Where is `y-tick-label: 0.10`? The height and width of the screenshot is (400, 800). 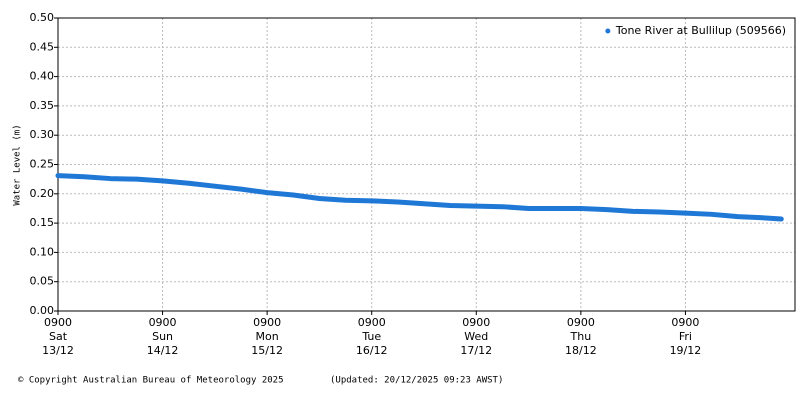 y-tick-label: 0.10 is located at coordinates (42, 251).